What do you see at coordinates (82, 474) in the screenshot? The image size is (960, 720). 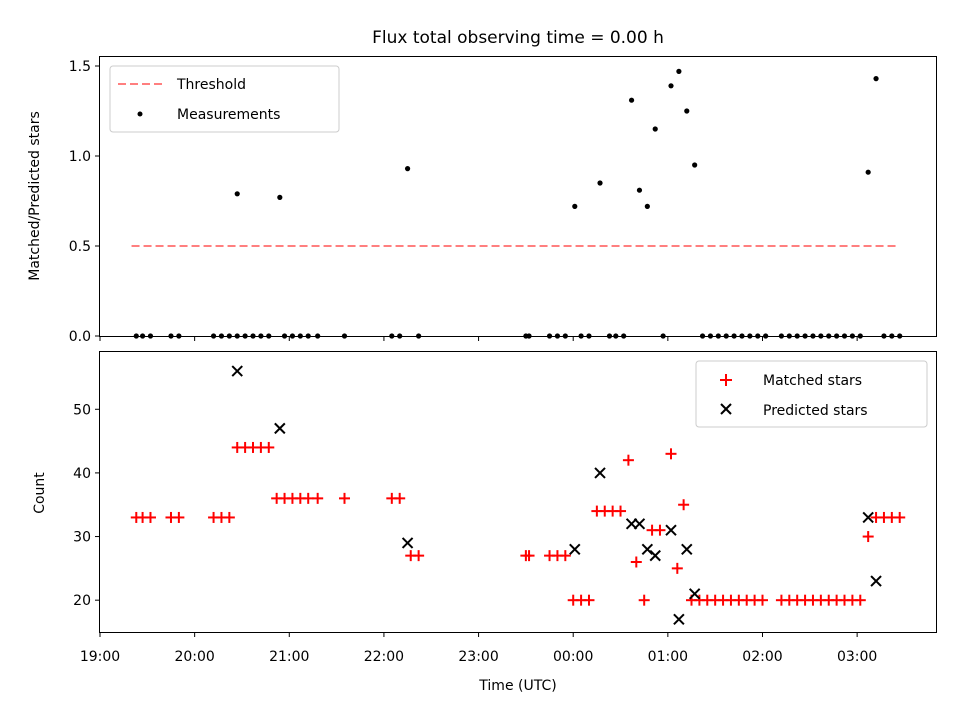 I see `y-tick-label: 40` at bounding box center [82, 474].